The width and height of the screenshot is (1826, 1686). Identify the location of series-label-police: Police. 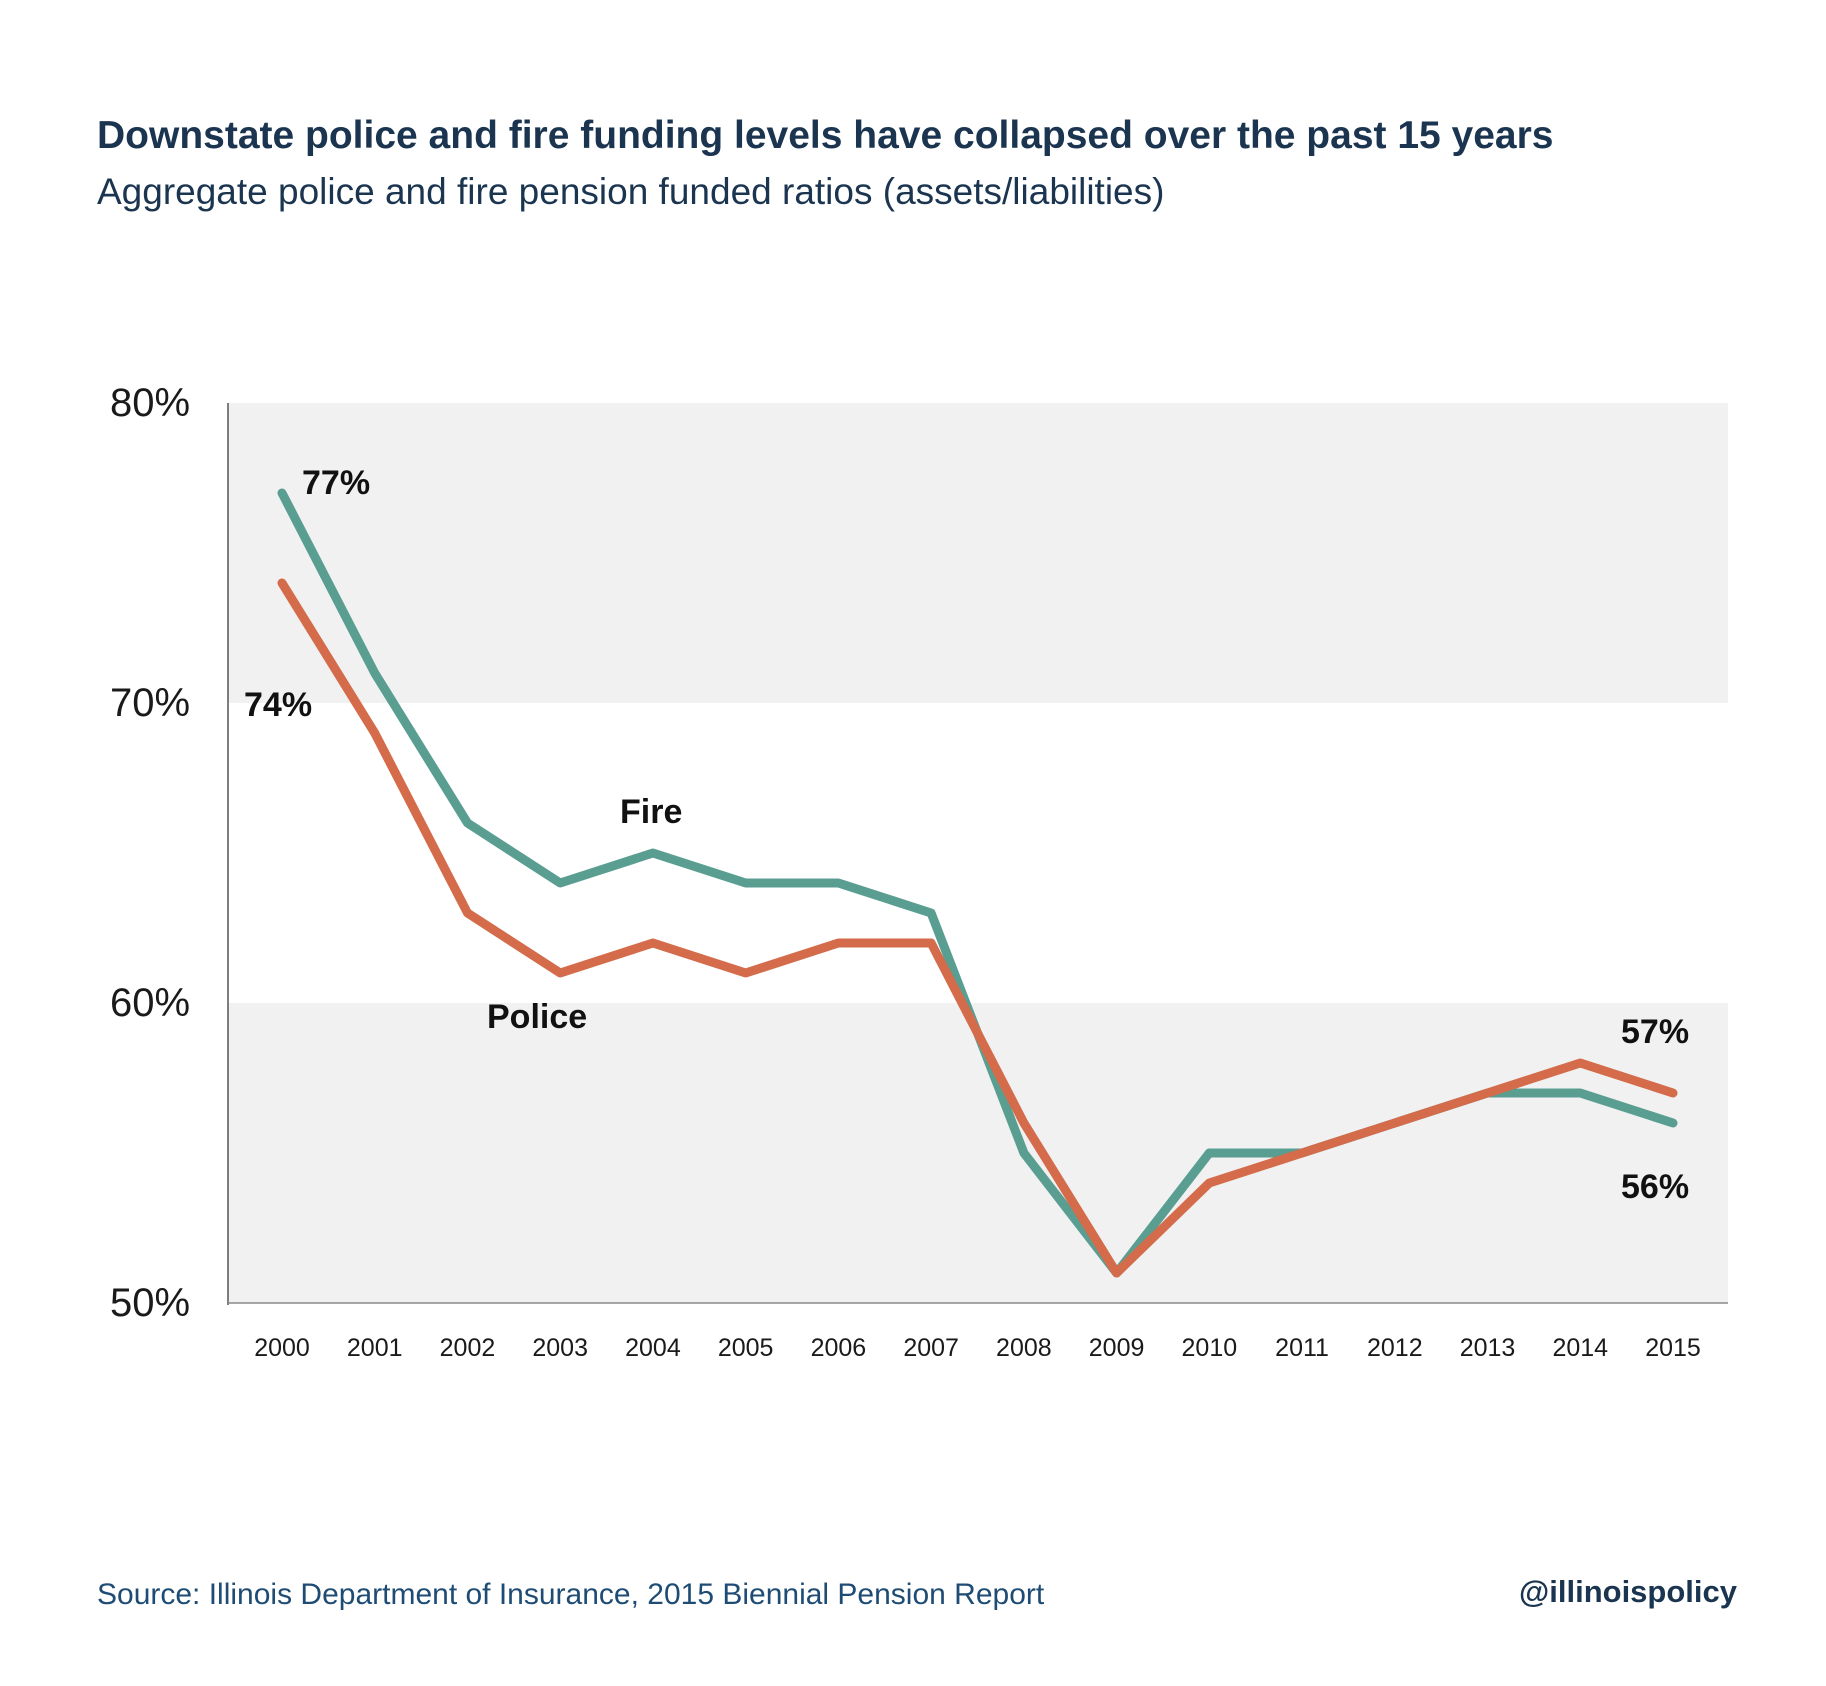
(537, 1017).